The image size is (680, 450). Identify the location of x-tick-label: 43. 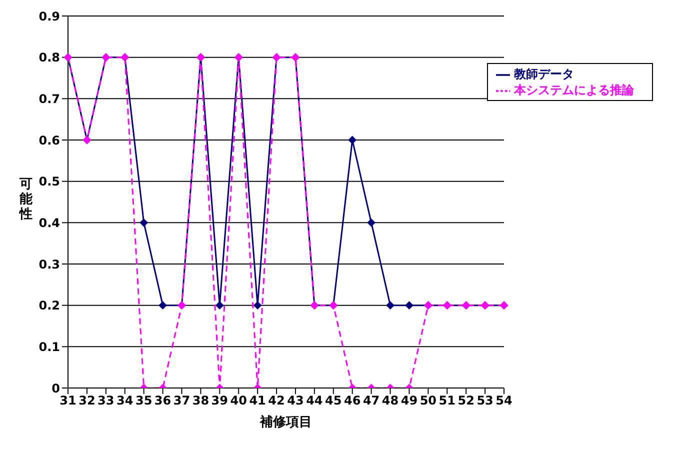
(295, 401).